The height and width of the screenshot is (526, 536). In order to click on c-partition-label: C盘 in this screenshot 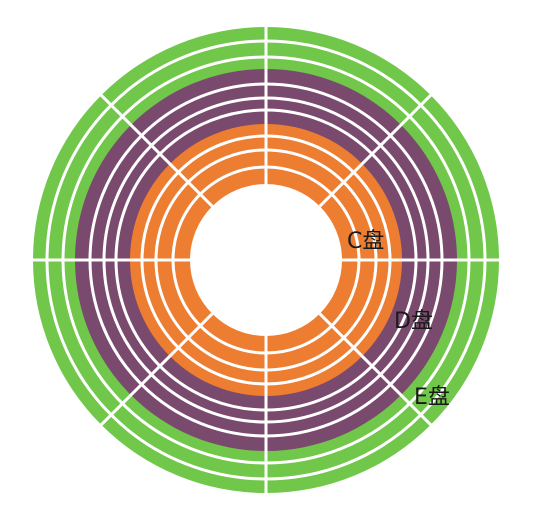, I will do `click(365, 241)`.